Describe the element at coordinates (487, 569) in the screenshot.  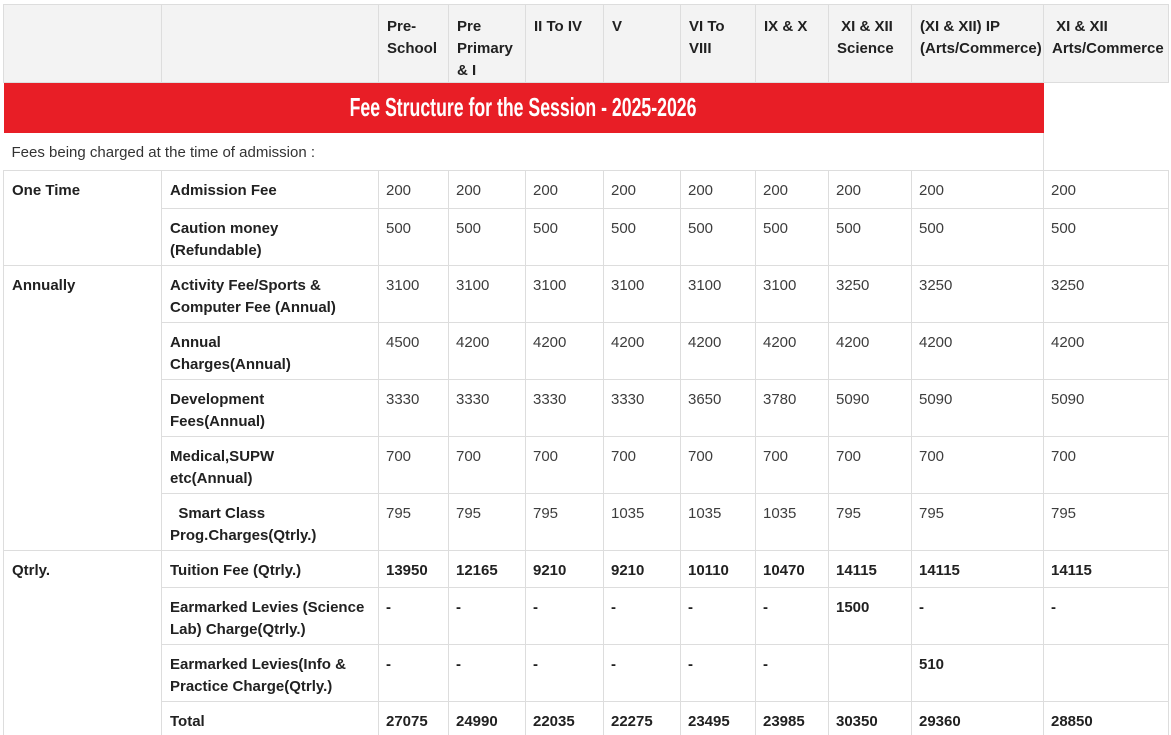
I see `fee-value-cell: 12165` at that location.